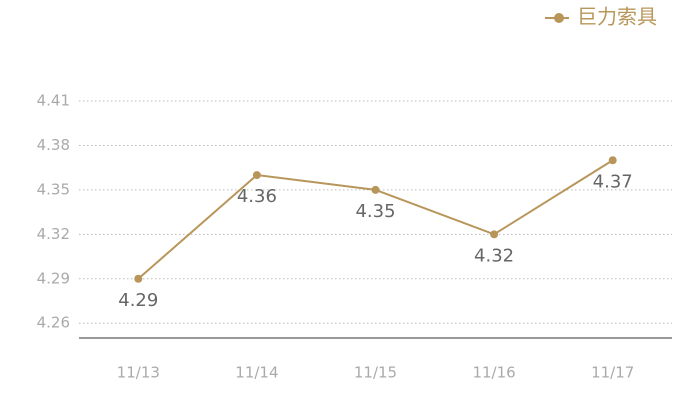  What do you see at coordinates (53, 278) in the screenshot?
I see `y-tick-label: 4.29` at bounding box center [53, 278].